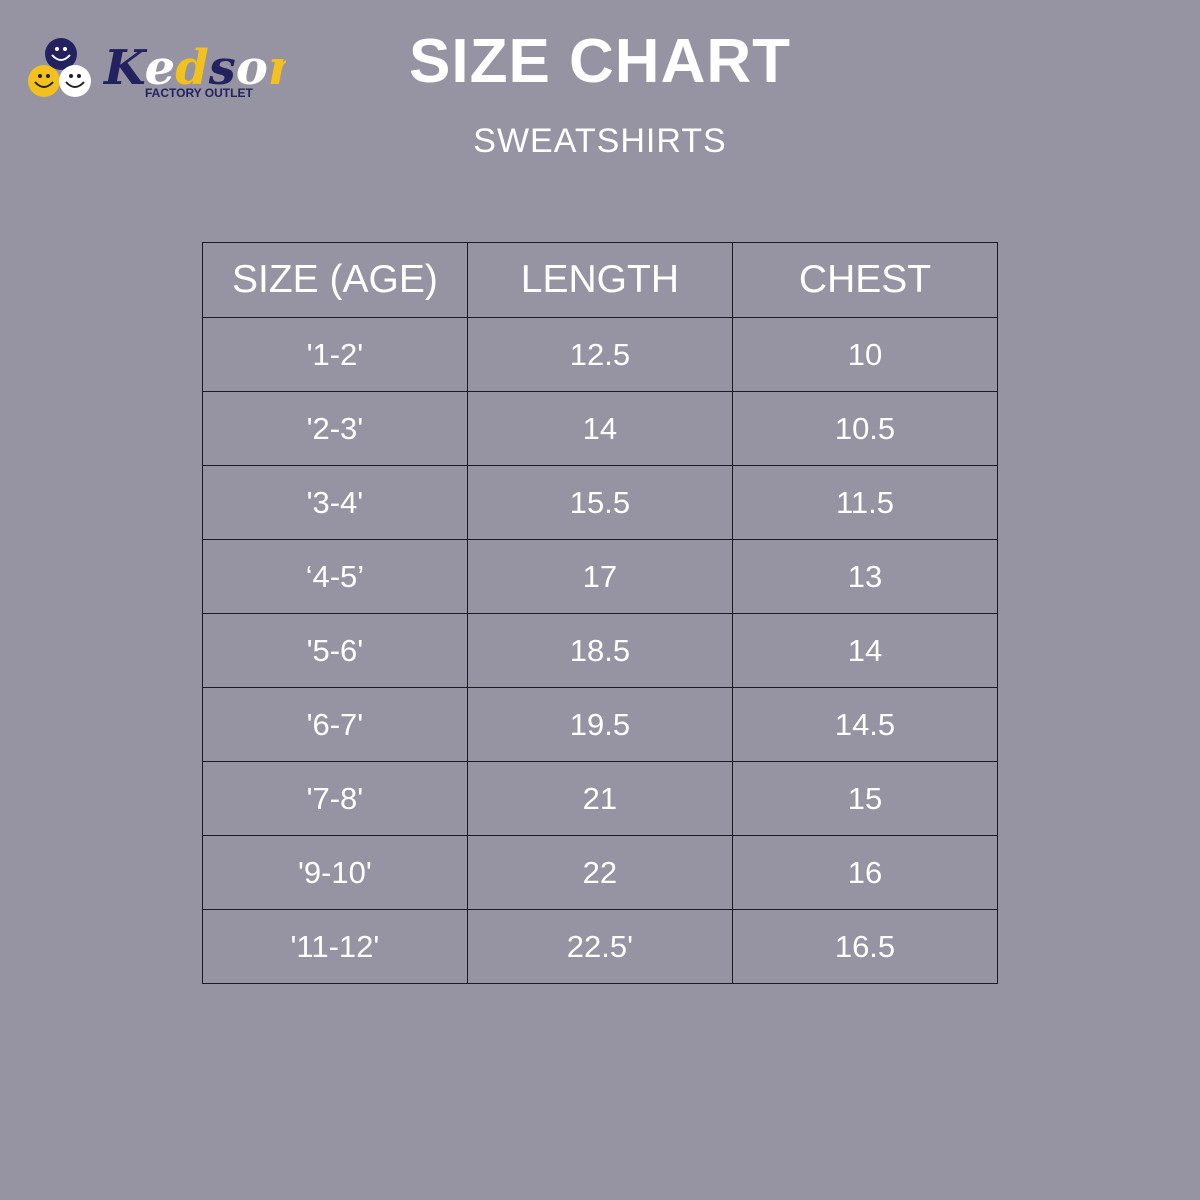 The height and width of the screenshot is (1200, 1200). I want to click on table-cell: 15.5, so click(600, 502).